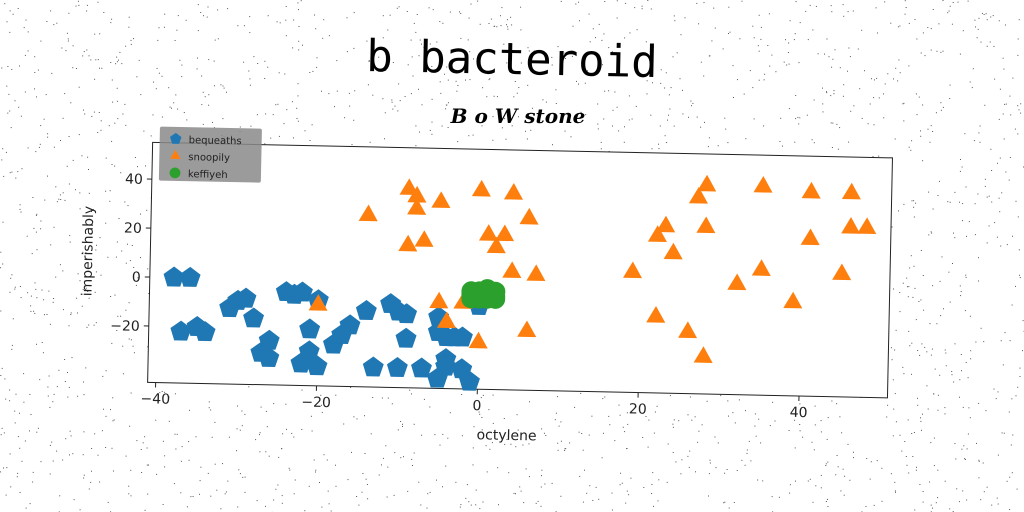 The width and height of the screenshot is (1024, 512). Describe the element at coordinates (133, 229) in the screenshot. I see `y-tick-label: 20` at that location.